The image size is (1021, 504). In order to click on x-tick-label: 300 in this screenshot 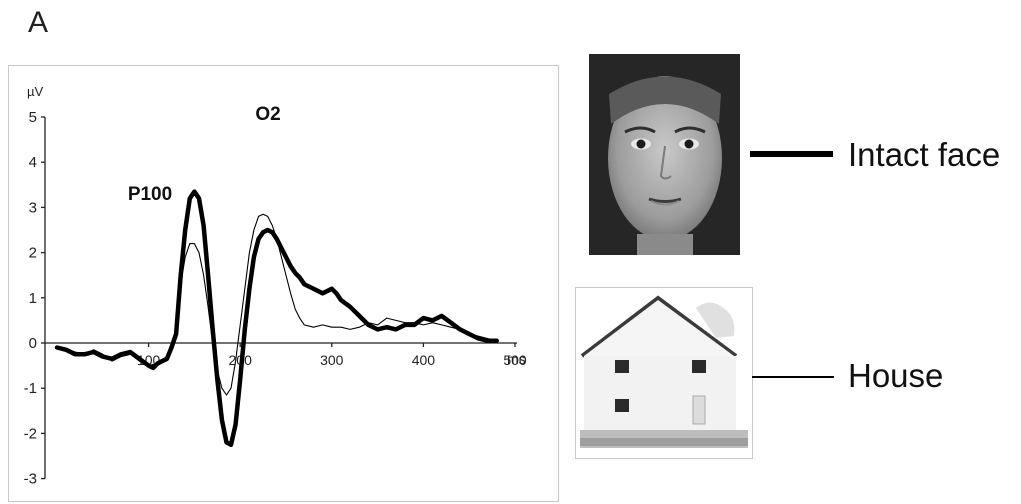, I will do `click(332, 360)`.